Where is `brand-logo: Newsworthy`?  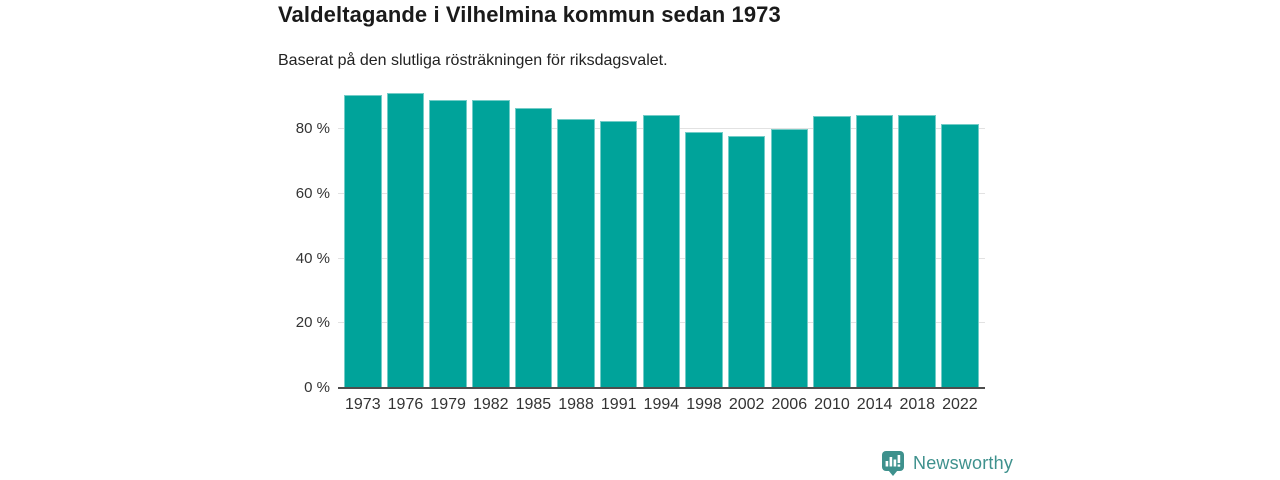
brand-logo: Newsworthy is located at coordinates (947, 463).